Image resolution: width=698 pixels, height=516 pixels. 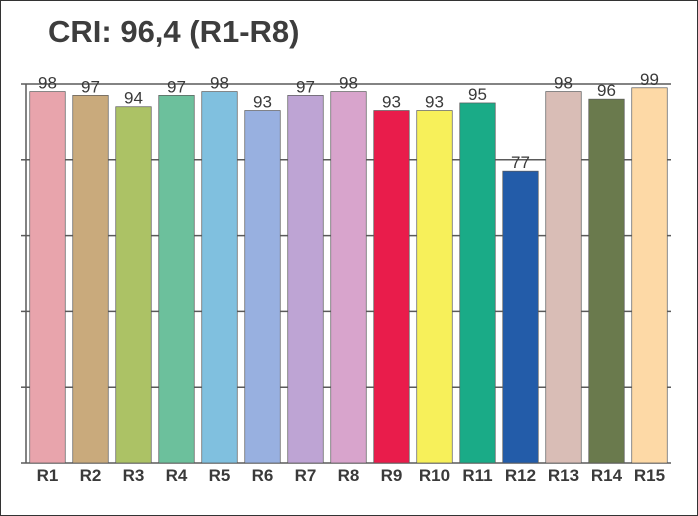 I want to click on data-label-R13: 98, so click(x=563, y=83).